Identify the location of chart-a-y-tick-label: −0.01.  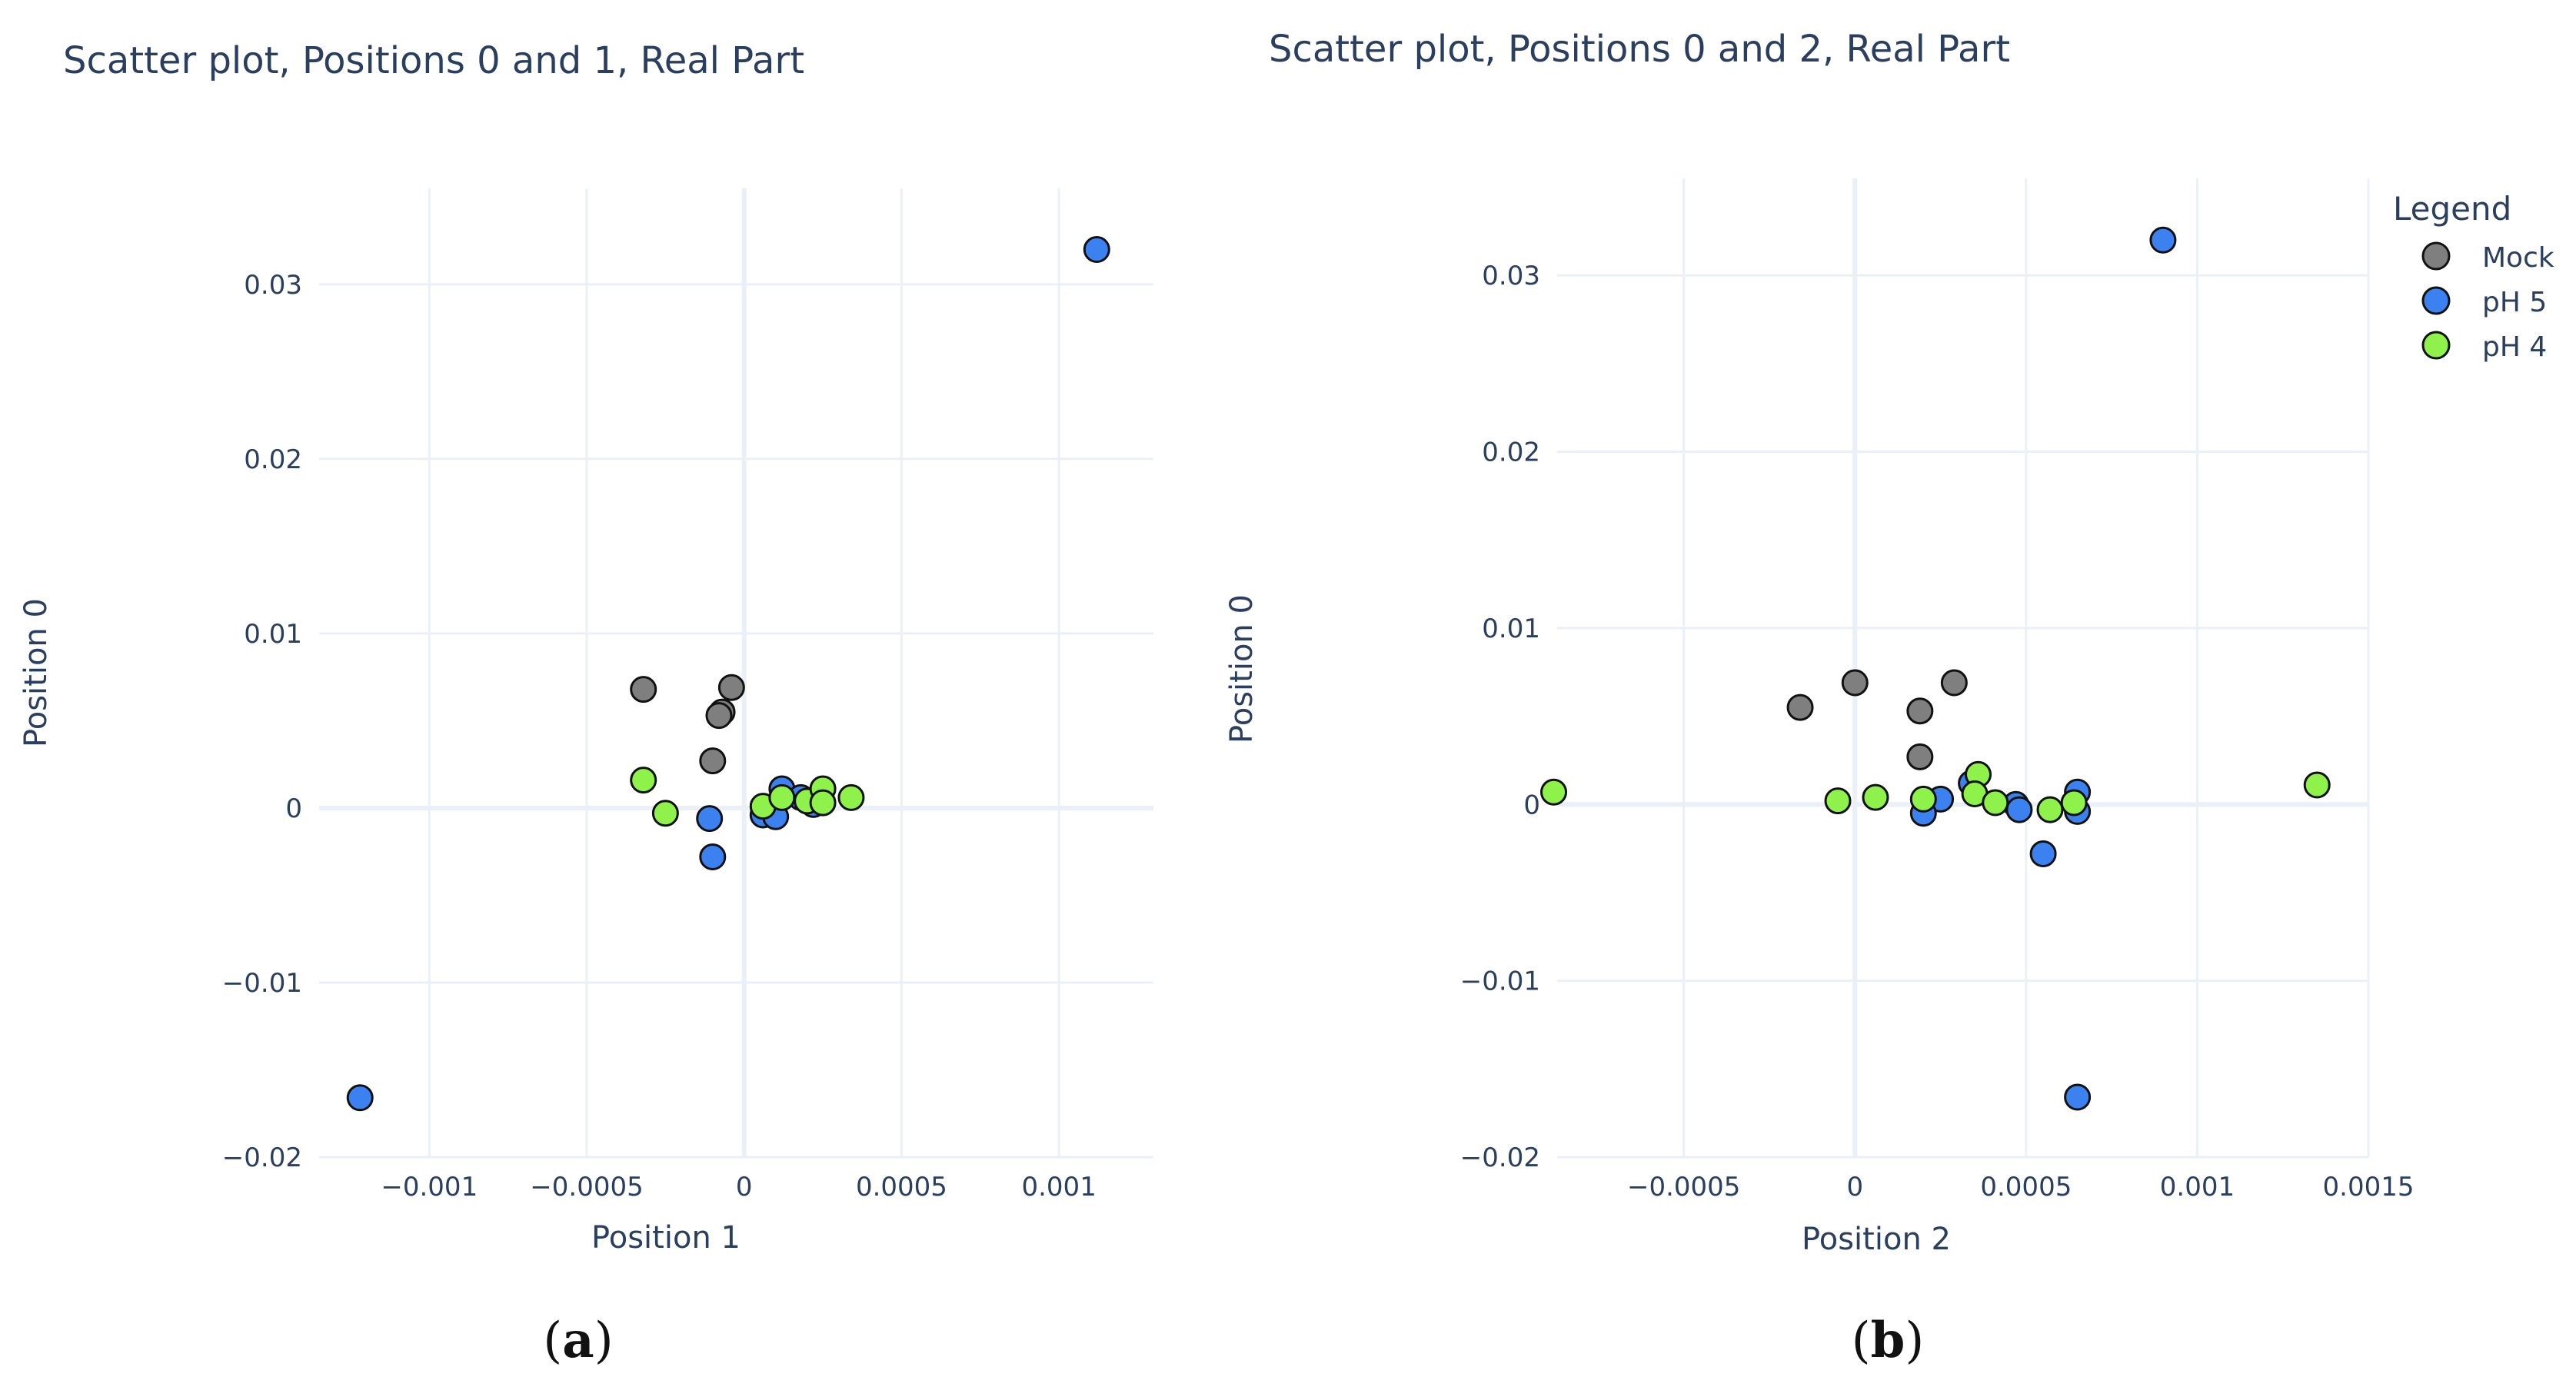
(262, 983).